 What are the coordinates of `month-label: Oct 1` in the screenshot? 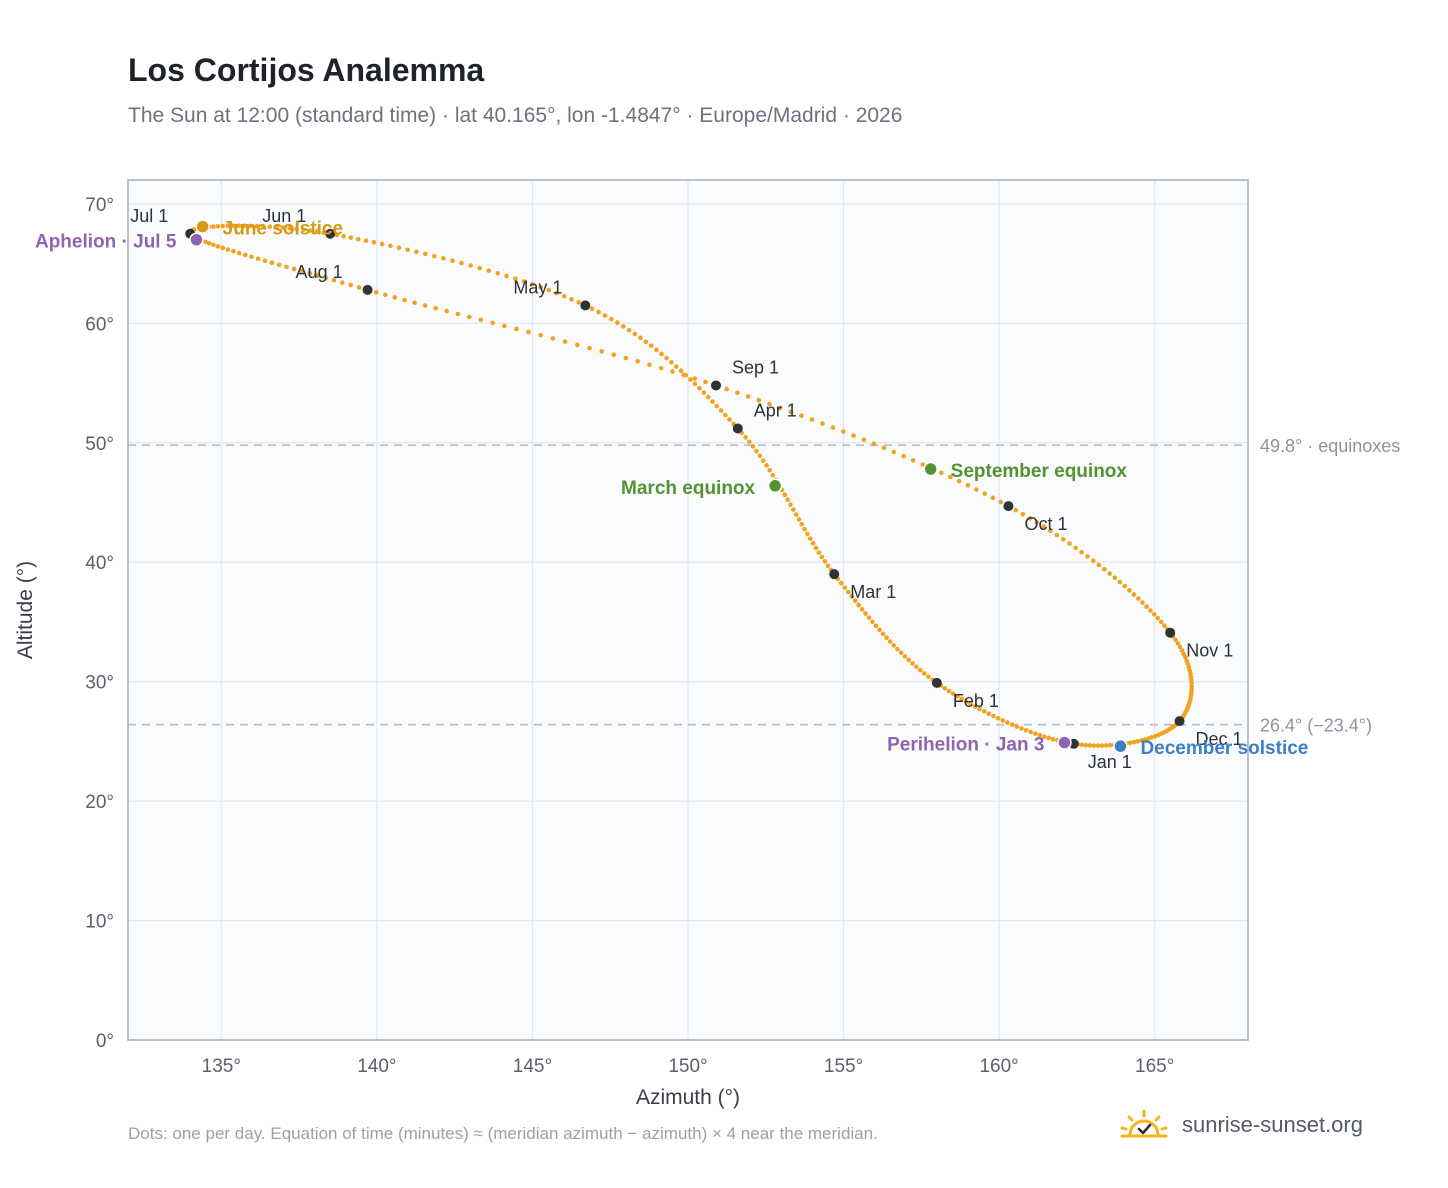 It's located at (1045, 524).